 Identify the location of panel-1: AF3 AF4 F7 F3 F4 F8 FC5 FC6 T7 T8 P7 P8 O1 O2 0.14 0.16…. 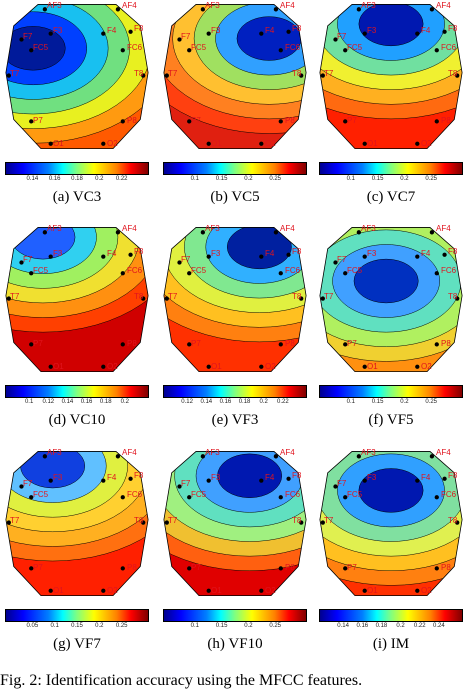
(77, 107).